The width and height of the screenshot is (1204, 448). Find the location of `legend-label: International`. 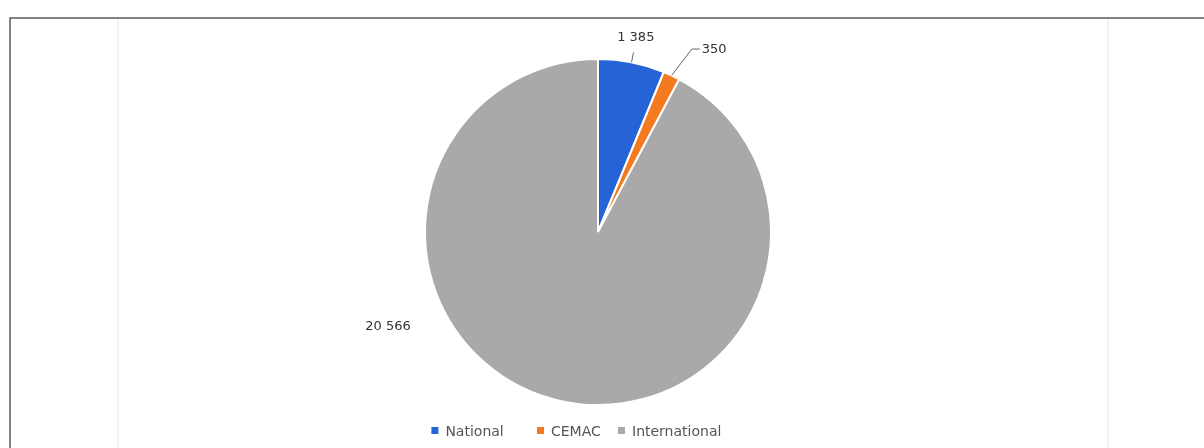

legend-label: International is located at coordinates (677, 431).